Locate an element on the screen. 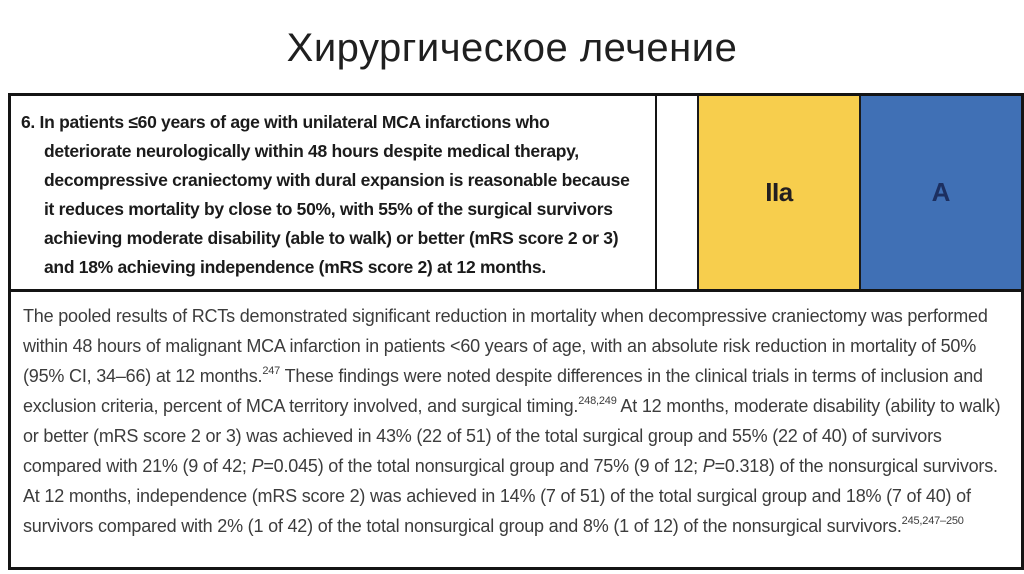 This screenshot has width=1024, height=574. cell-spacer is located at coordinates (677, 192).